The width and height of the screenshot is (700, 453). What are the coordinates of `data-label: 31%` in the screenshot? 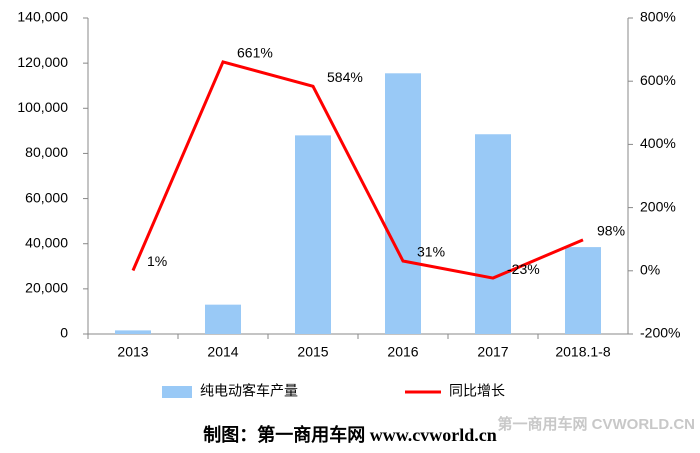 It's located at (431, 252).